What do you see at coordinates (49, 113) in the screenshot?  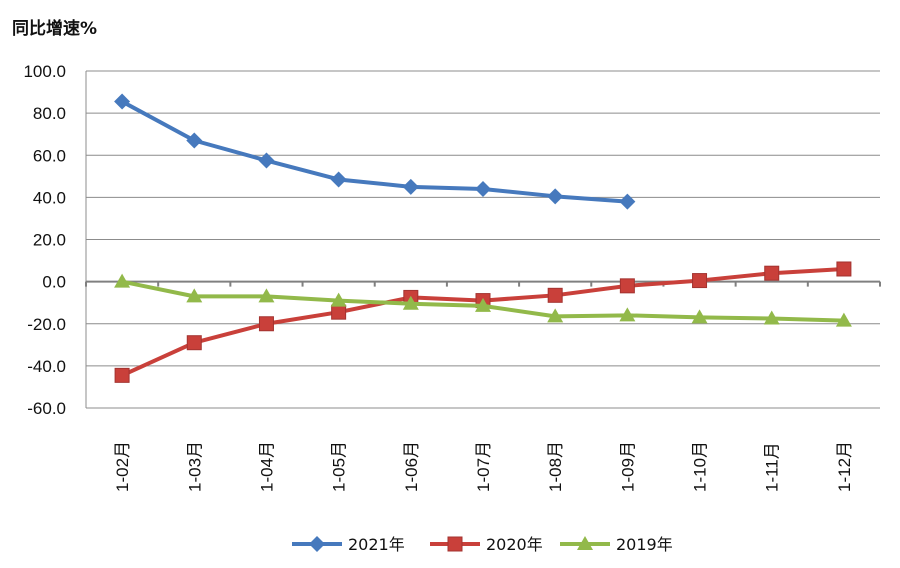 I see `y-tick-label: 80.0` at bounding box center [49, 113].